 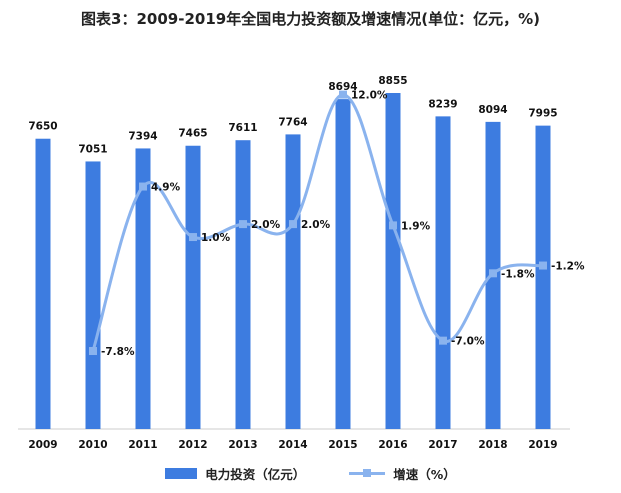 What do you see at coordinates (216, 238) in the screenshot?
I see `growth-label-2012: 1.0%` at bounding box center [216, 238].